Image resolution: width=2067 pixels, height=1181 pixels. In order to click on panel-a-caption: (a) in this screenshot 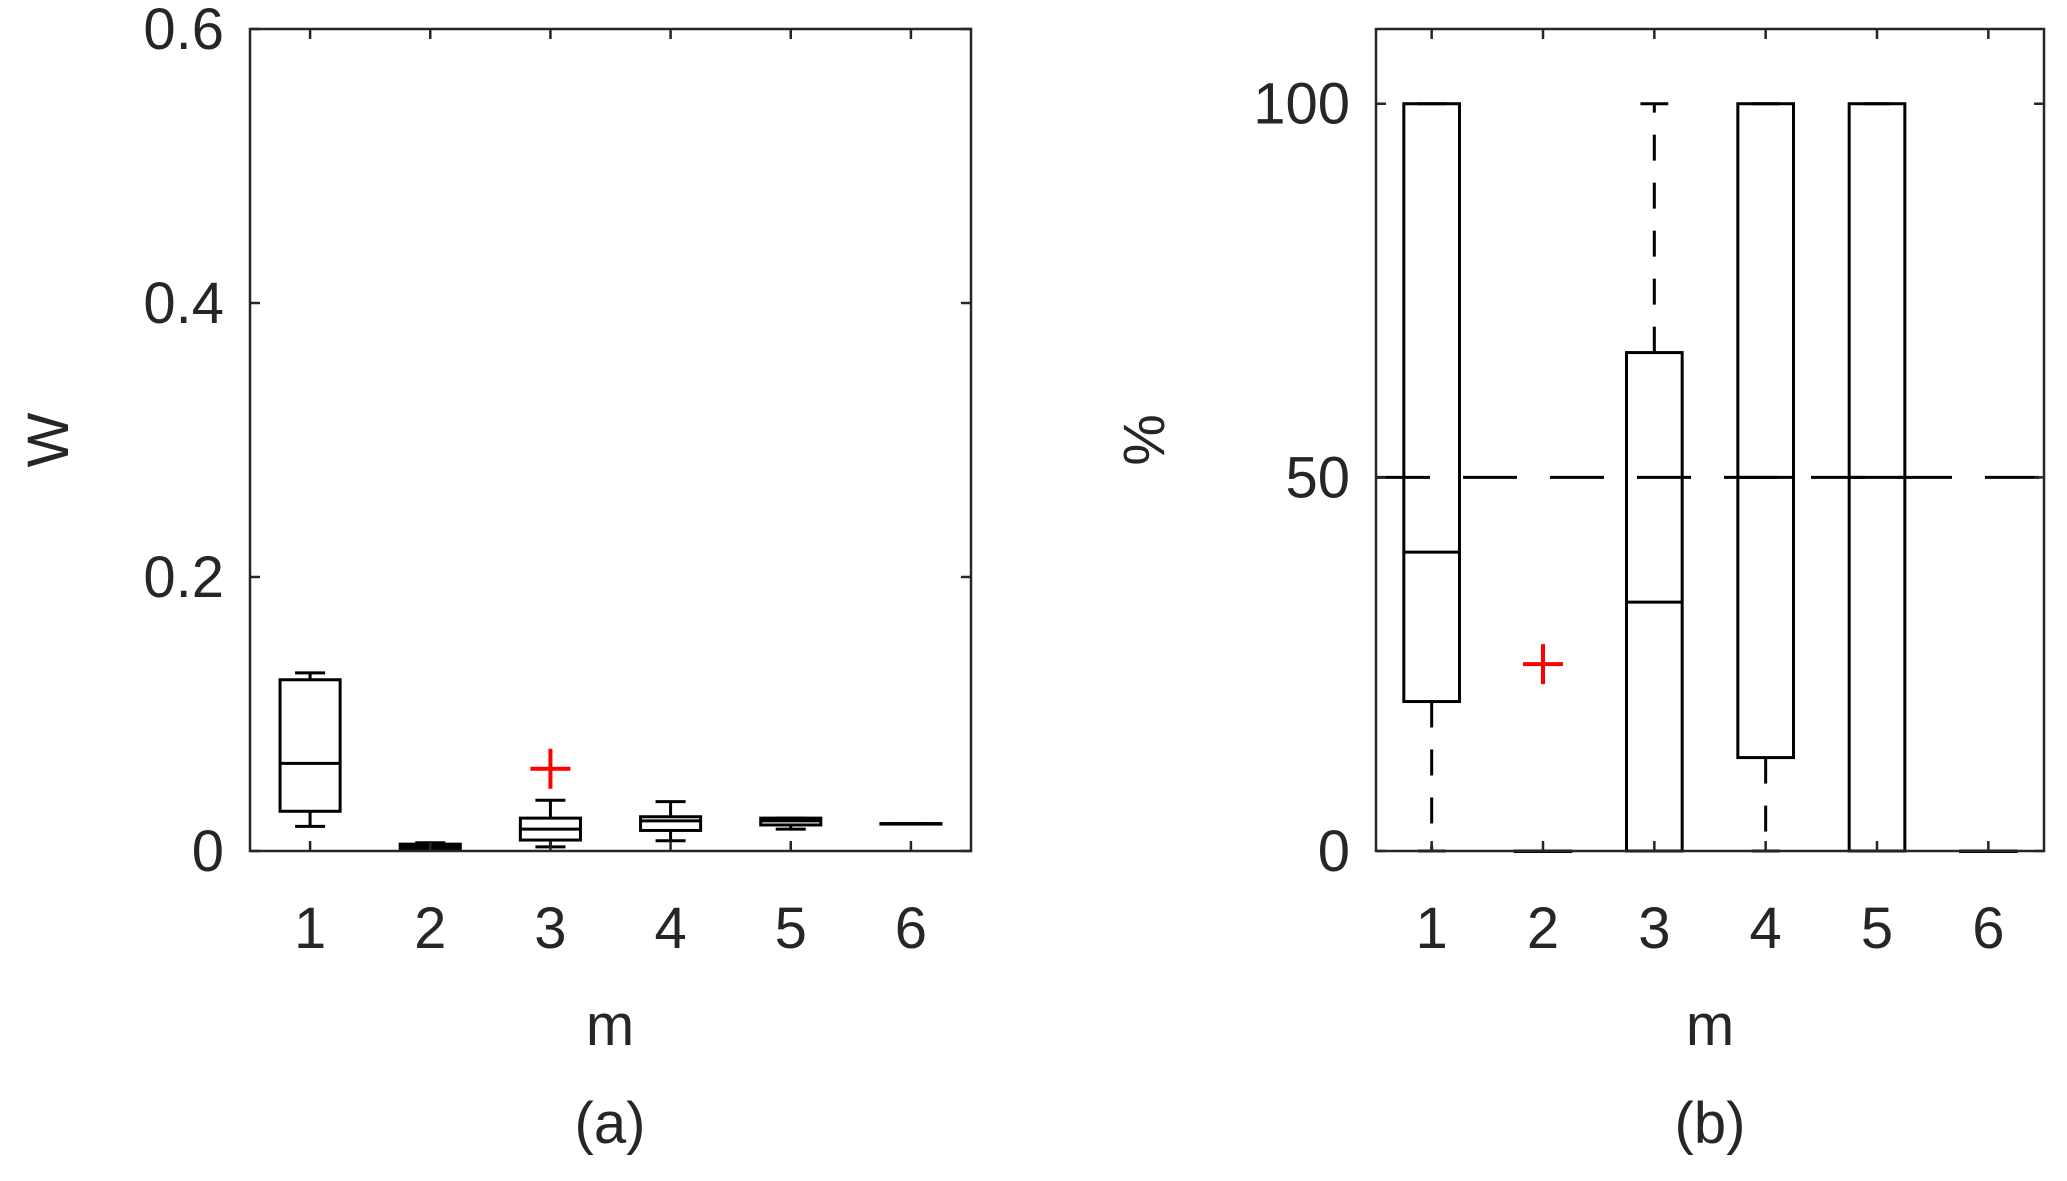, I will do `click(610, 1123)`.